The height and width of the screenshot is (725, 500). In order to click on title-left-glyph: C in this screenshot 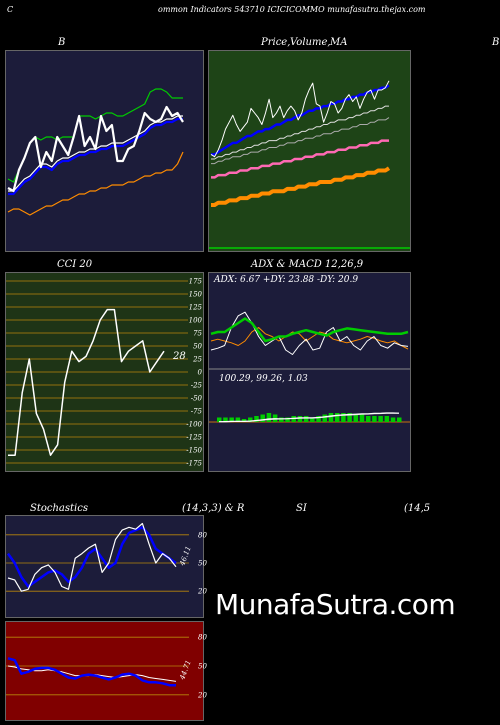, I will do `click(10, 9)`.